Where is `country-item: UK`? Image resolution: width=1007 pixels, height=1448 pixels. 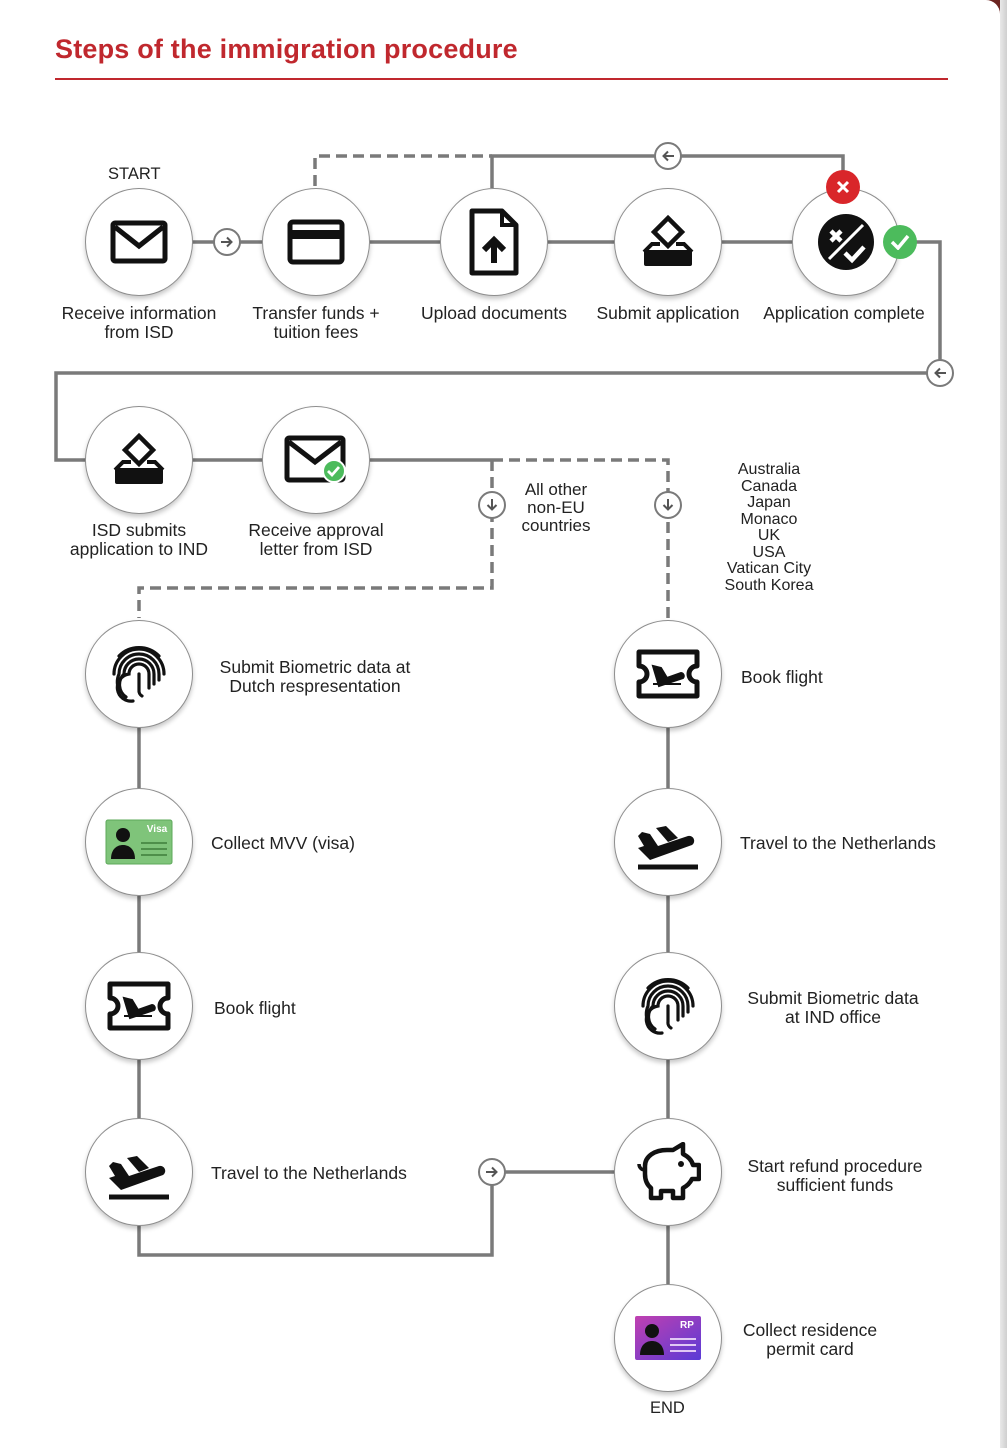
country-item: UK is located at coordinates (769, 535).